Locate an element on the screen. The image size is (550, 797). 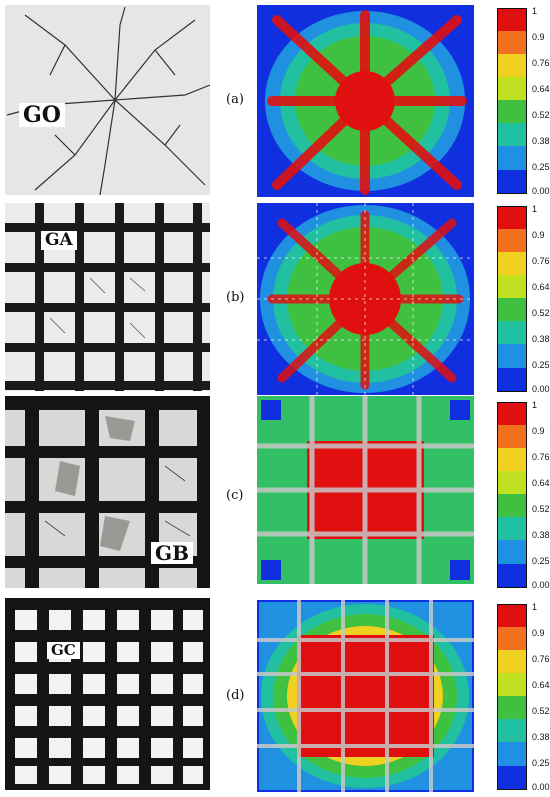
specimen-photo-go: GO is located at coordinates (107, 100).